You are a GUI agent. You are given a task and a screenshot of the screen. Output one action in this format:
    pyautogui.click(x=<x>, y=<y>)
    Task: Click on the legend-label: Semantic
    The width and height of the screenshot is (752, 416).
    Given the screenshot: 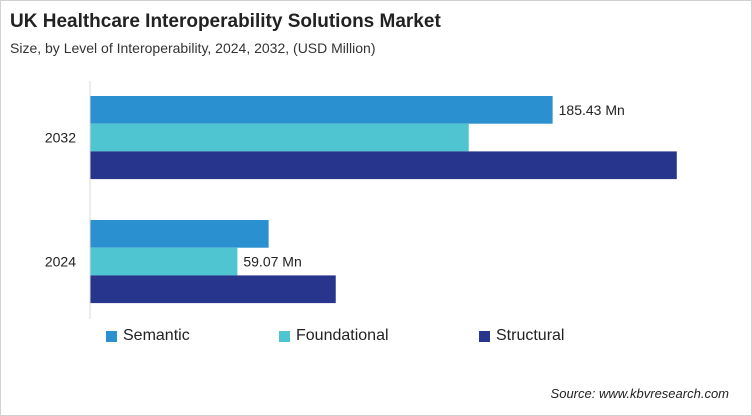 What is the action you would take?
    pyautogui.click(x=156, y=335)
    